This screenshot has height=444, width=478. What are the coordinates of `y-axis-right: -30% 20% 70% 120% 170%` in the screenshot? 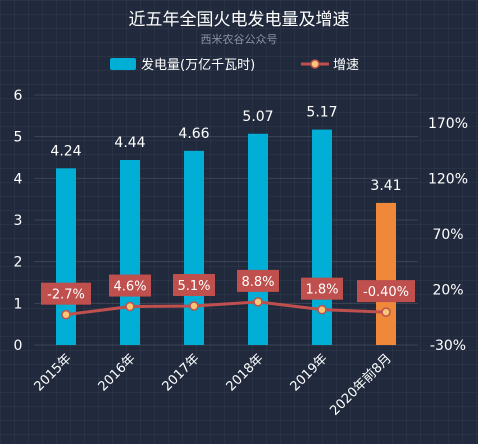 It's located at (448, 235).